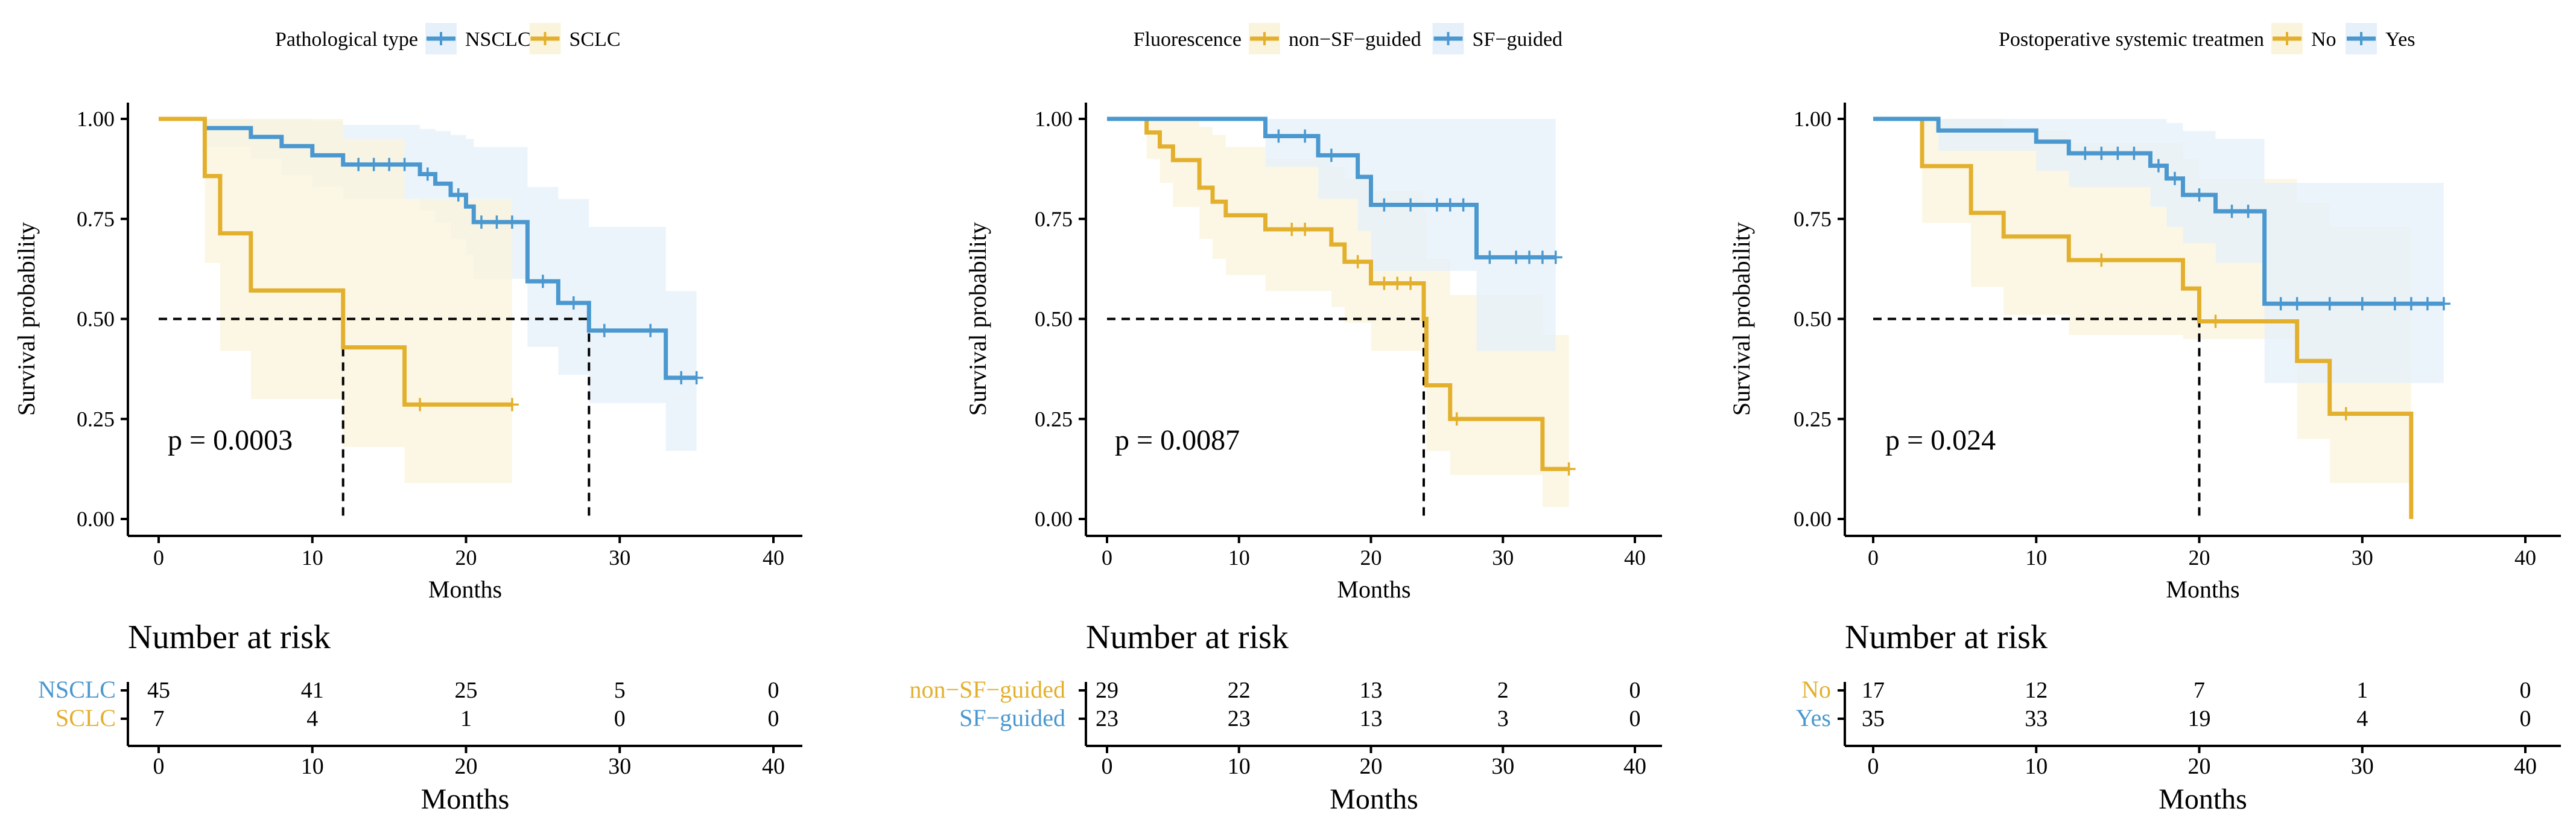  Describe the element at coordinates (1239, 718) in the screenshot. I see `risk-count-SF−guided-10: 23` at that location.